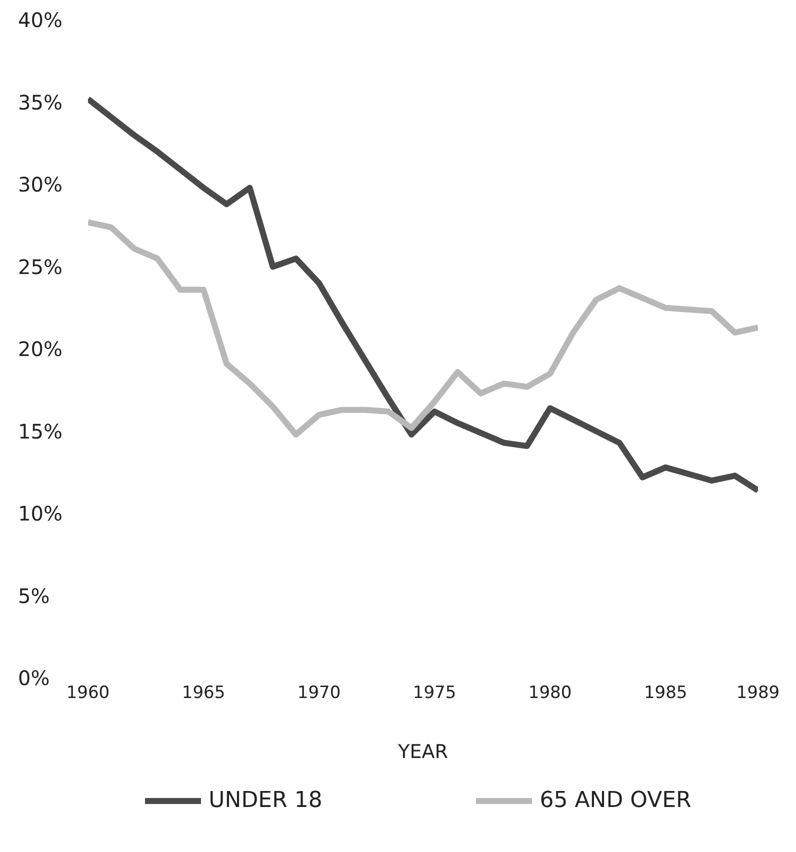 Image resolution: width=796 pixels, height=852 pixels. I want to click on x-tick-label: 1970, so click(319, 693).